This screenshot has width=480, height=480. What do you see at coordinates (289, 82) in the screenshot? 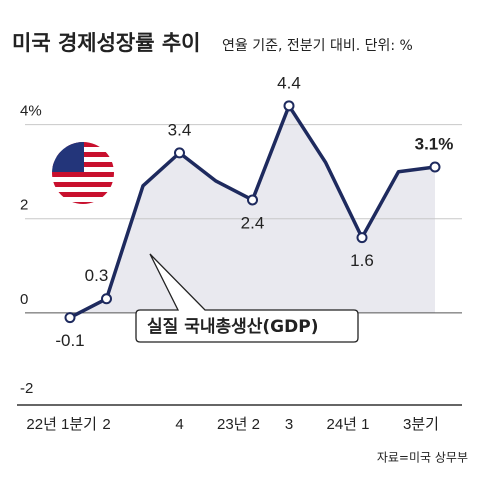
I see `value-label: 4.4` at bounding box center [289, 82].